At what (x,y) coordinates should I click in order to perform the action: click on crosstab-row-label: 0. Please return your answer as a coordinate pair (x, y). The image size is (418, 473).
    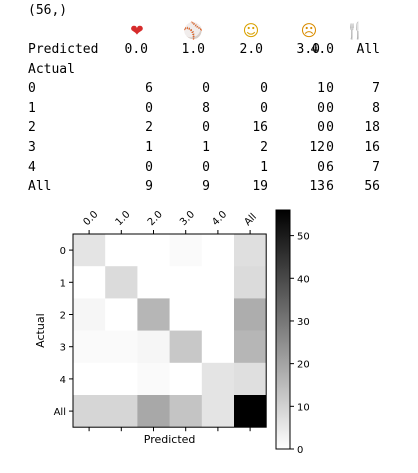
    Looking at the image, I should click on (32, 89).